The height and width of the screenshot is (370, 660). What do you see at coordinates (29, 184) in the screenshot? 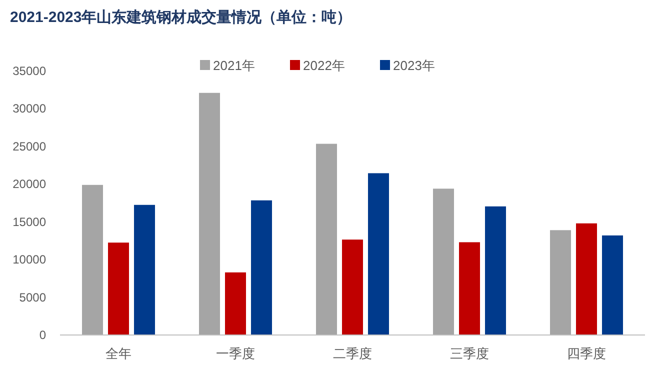
I see `y-tick-label: 20000` at bounding box center [29, 184].